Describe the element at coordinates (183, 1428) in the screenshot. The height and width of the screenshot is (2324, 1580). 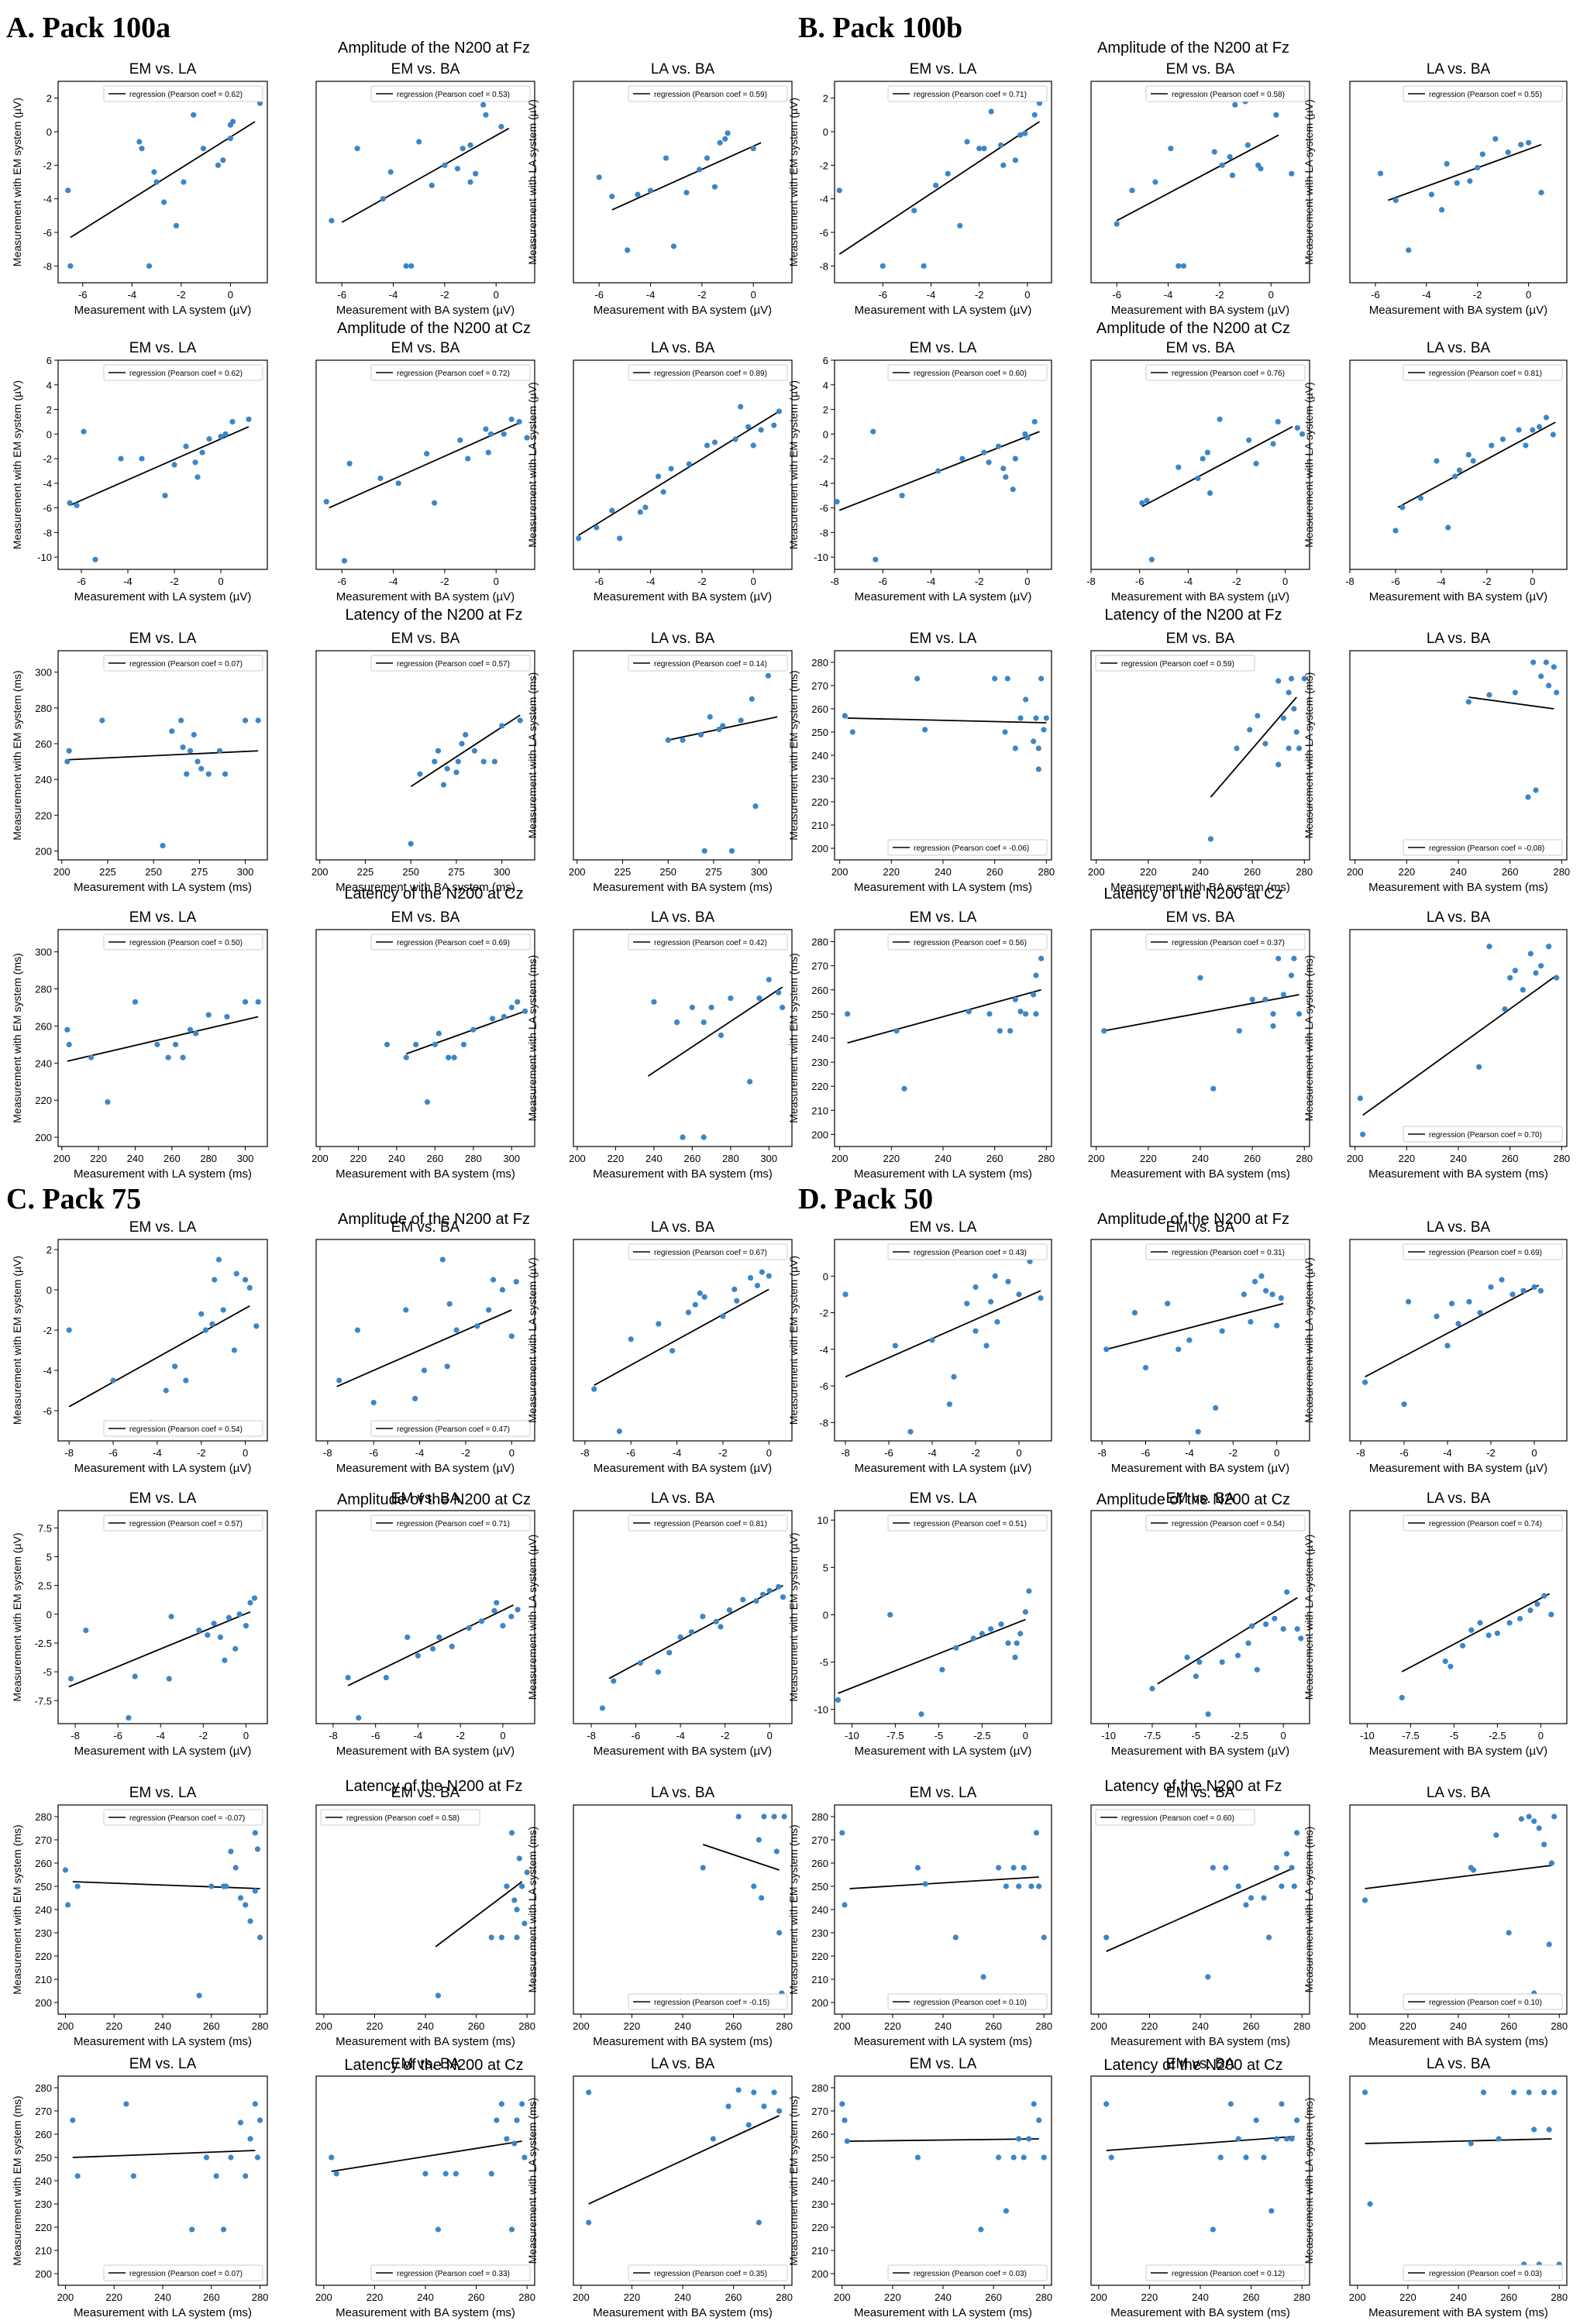
I see `legend: regression (Pearson coef = 0.54)` at that location.